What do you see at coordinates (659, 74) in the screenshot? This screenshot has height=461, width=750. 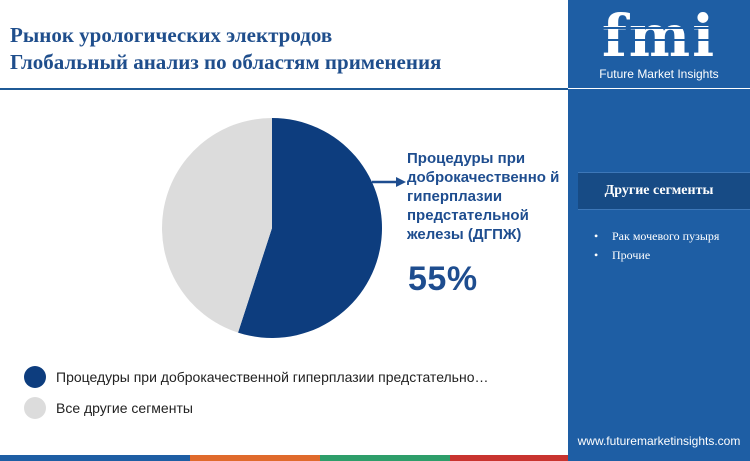 I see `logo-subtitle: Future Market Insights` at bounding box center [659, 74].